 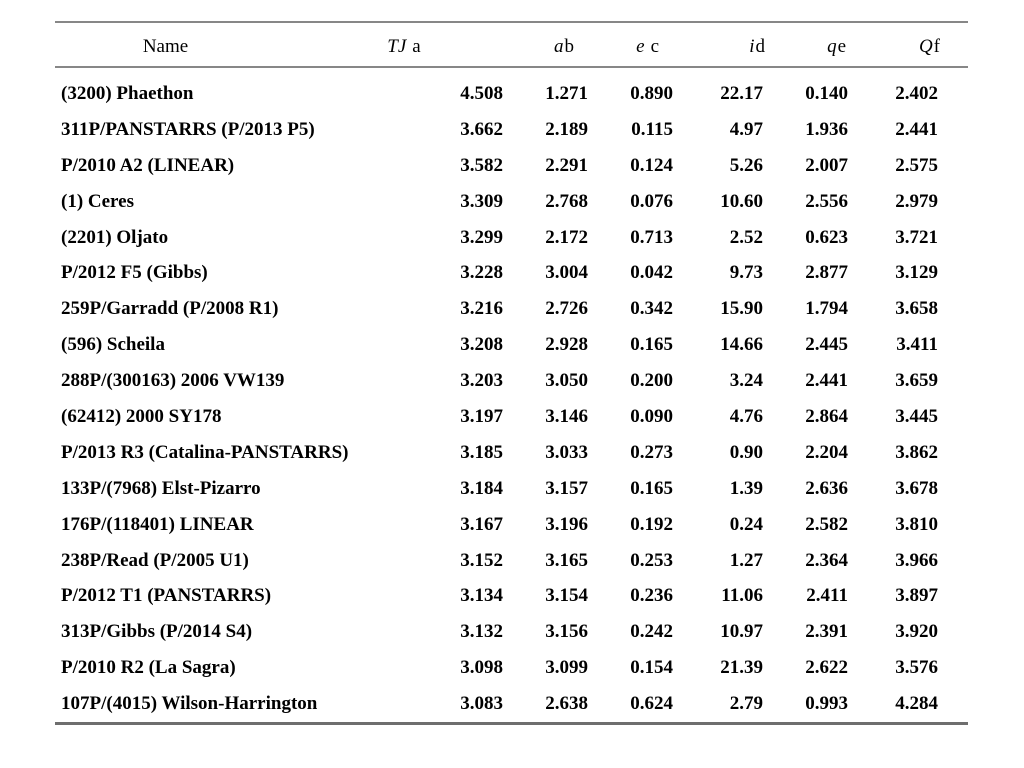 What do you see at coordinates (651, 309) in the screenshot?
I see `eccentricity-value-cell: 0.342` at bounding box center [651, 309].